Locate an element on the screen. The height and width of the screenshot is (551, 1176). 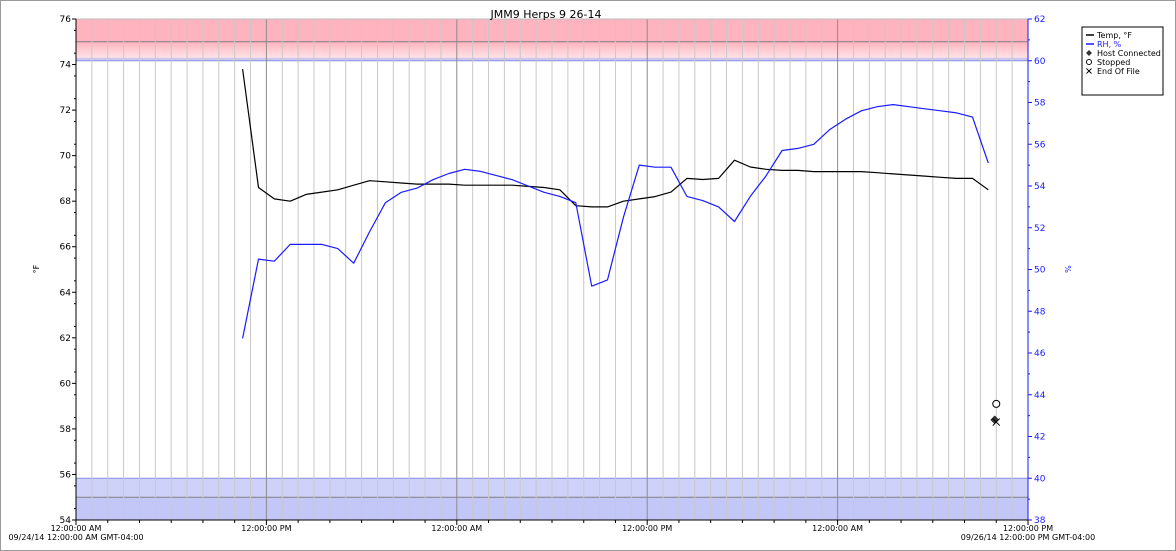
legend-label: Stopped is located at coordinates (1113, 62).